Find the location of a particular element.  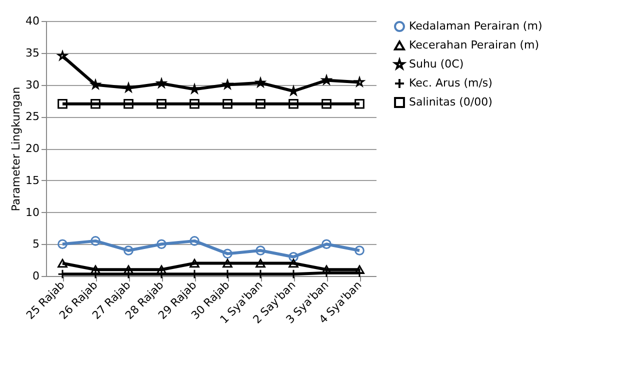

y-tick-label: 25 is located at coordinates (33, 117).